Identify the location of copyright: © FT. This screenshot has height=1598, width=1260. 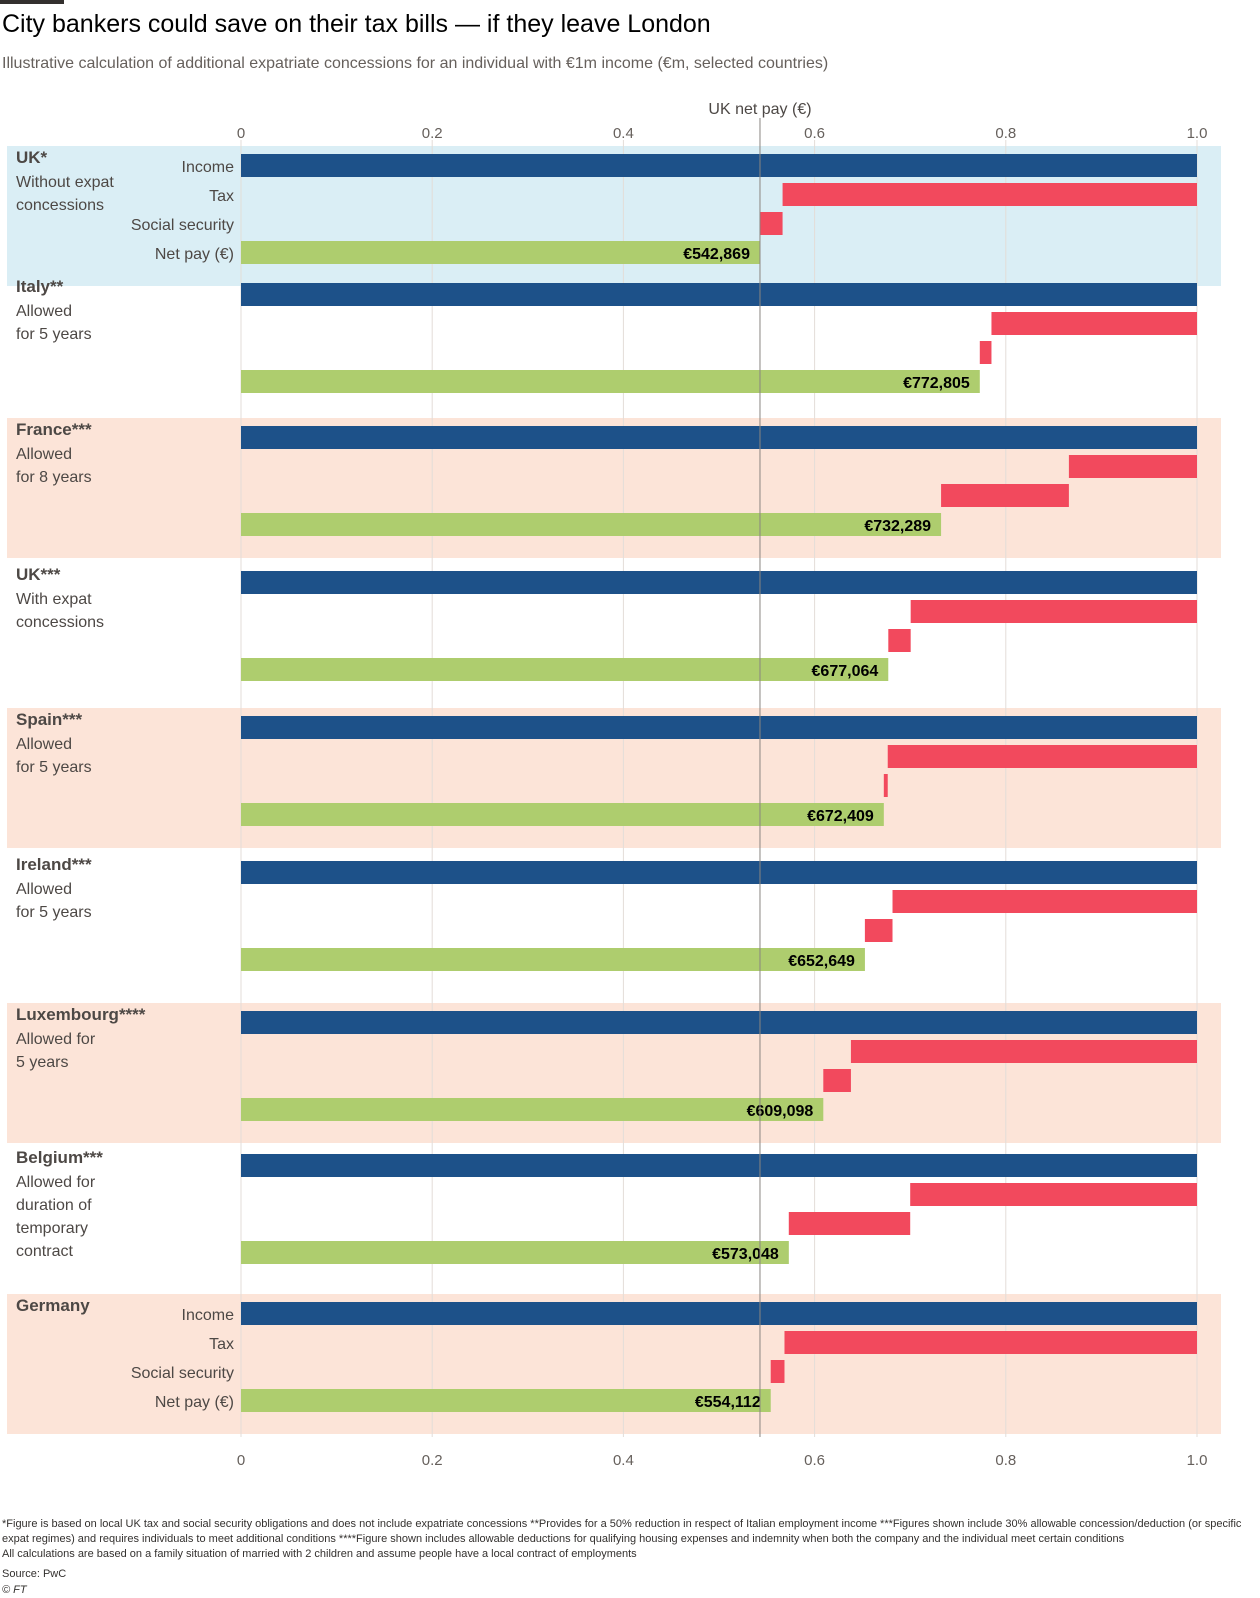
(14, 1590).